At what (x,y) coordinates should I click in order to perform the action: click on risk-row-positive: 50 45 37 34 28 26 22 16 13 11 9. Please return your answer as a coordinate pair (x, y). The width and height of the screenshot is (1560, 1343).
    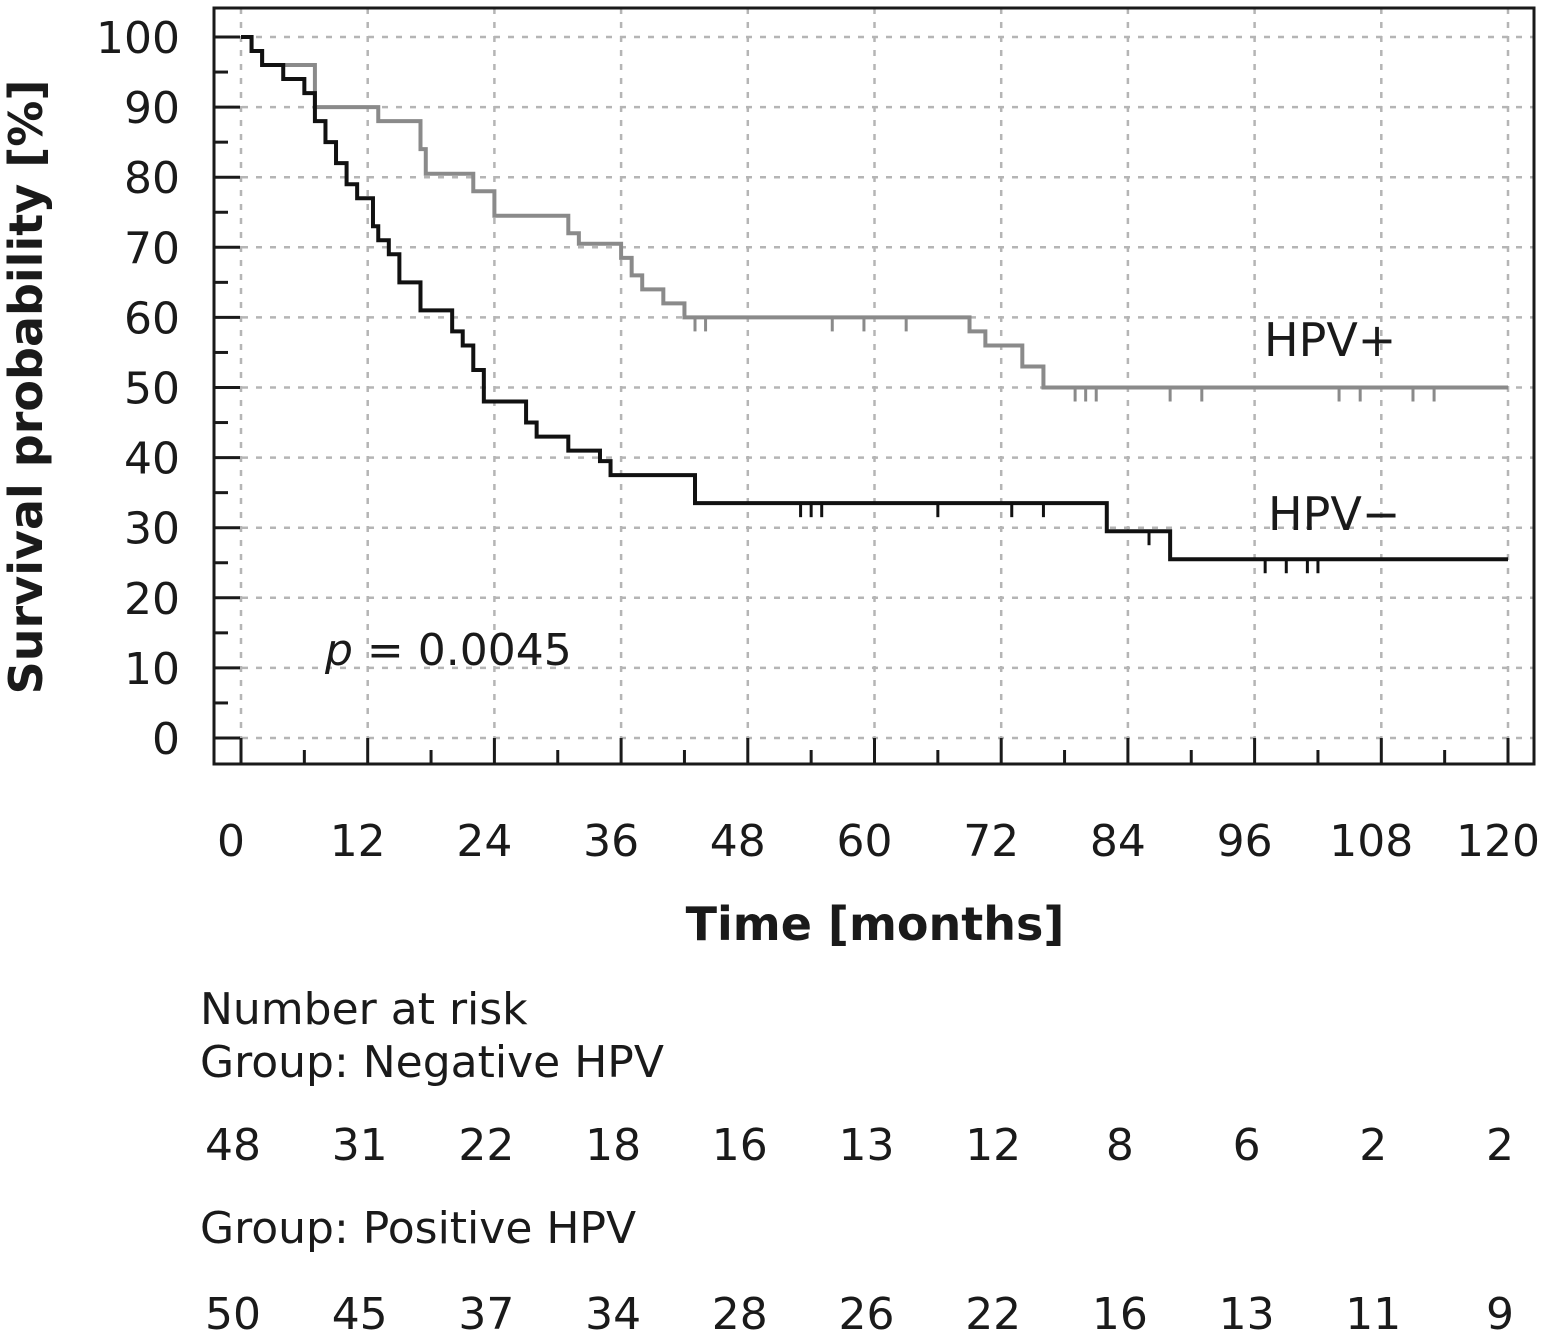
    Looking at the image, I should click on (780, 1315).